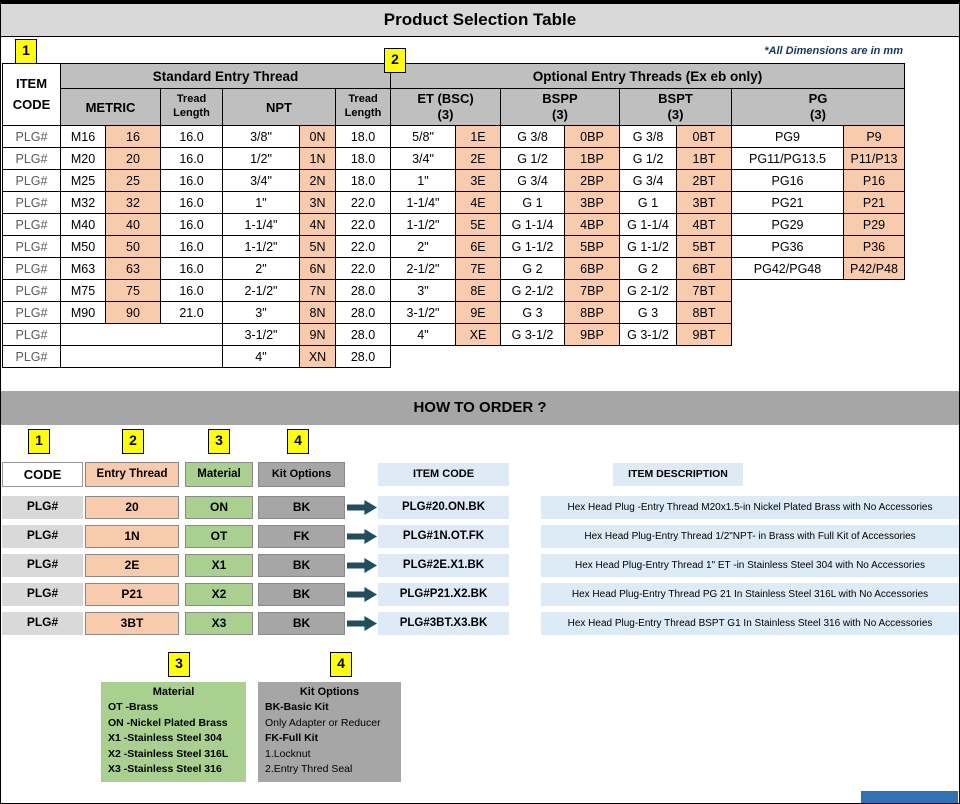 Image resolution: width=960 pixels, height=804 pixels. I want to click on selection-cell: P21, so click(874, 202).